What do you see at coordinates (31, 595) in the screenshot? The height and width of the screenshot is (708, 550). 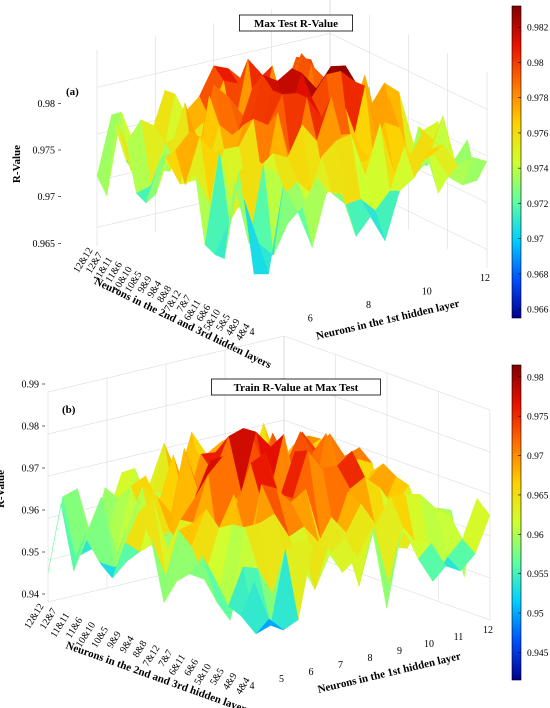 I see `z-tick-label: 0.94` at bounding box center [31, 595].